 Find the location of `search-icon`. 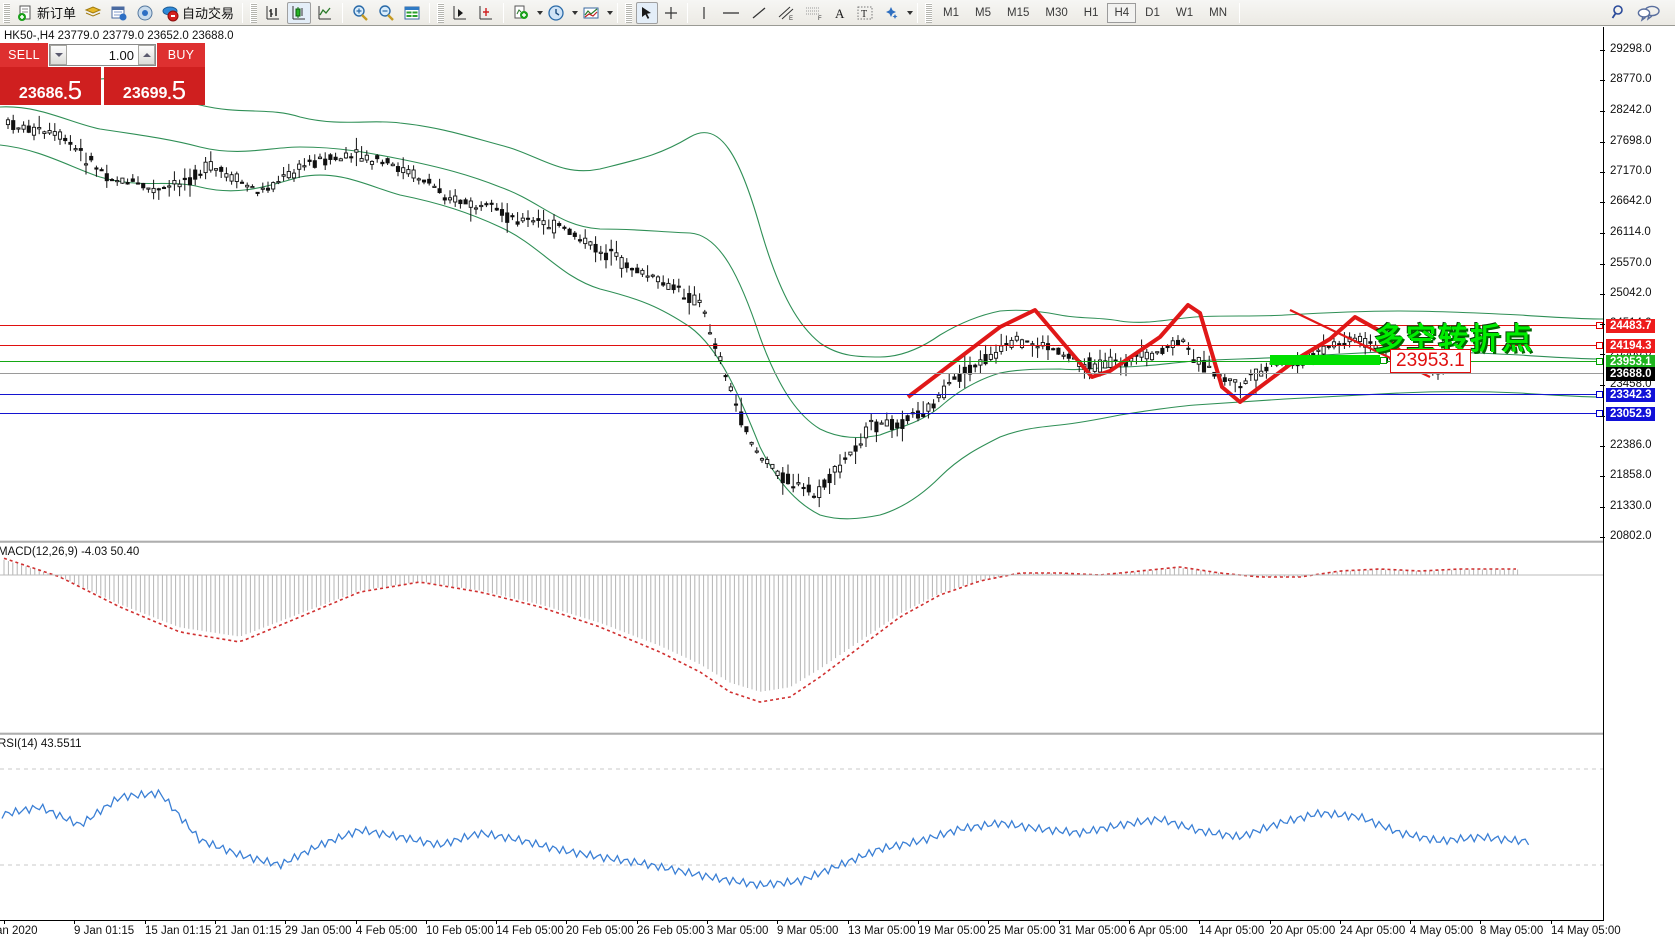

search-icon is located at coordinates (1619, 13).